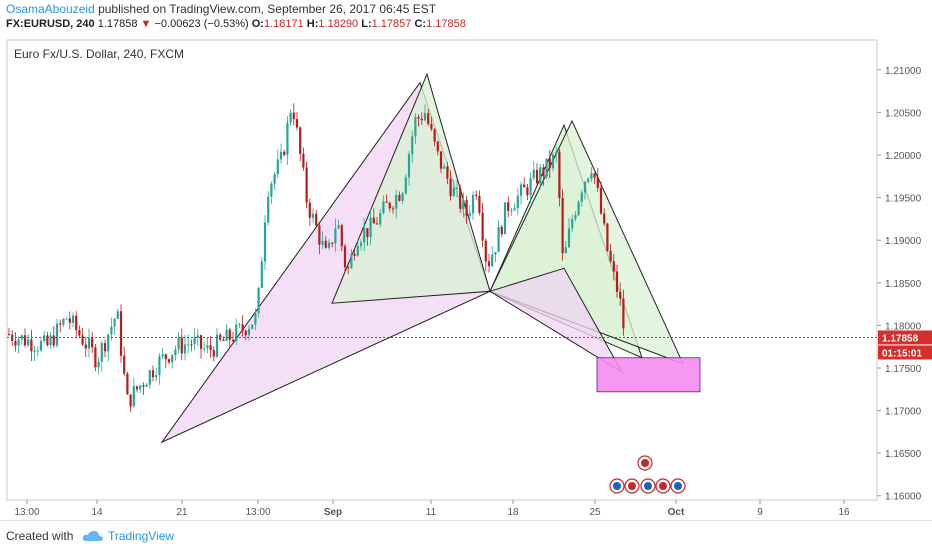  What do you see at coordinates (141, 536) in the screenshot?
I see `tradingview-link: TradingView` at bounding box center [141, 536].